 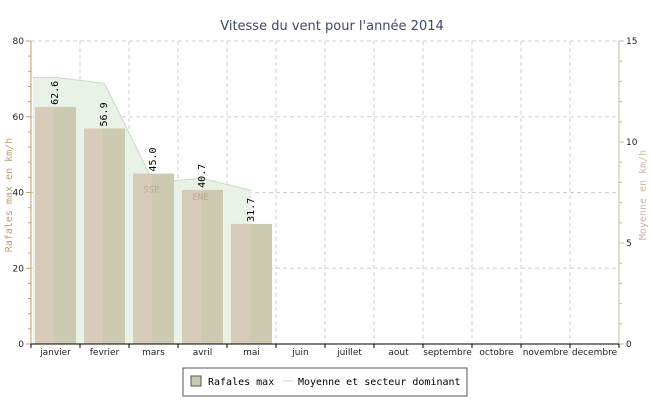 What do you see at coordinates (105, 353) in the screenshot?
I see `x-tick-label: fevrier` at bounding box center [105, 353].